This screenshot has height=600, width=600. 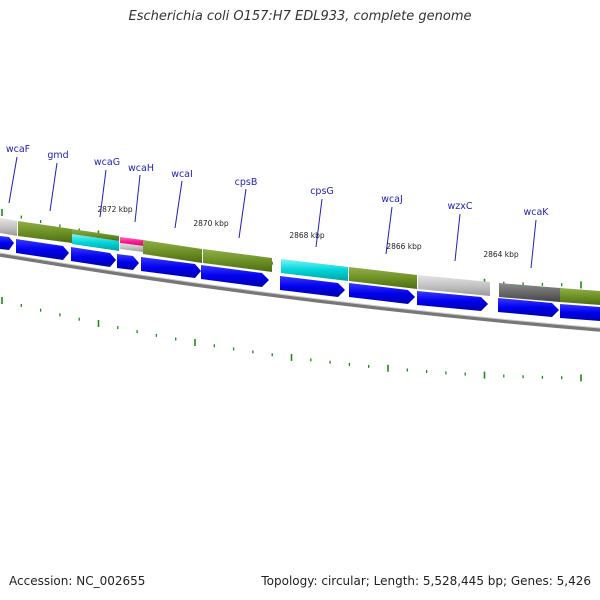 What do you see at coordinates (501, 254) in the screenshot?
I see `kbp-label: 2864 kbp` at bounding box center [501, 254].